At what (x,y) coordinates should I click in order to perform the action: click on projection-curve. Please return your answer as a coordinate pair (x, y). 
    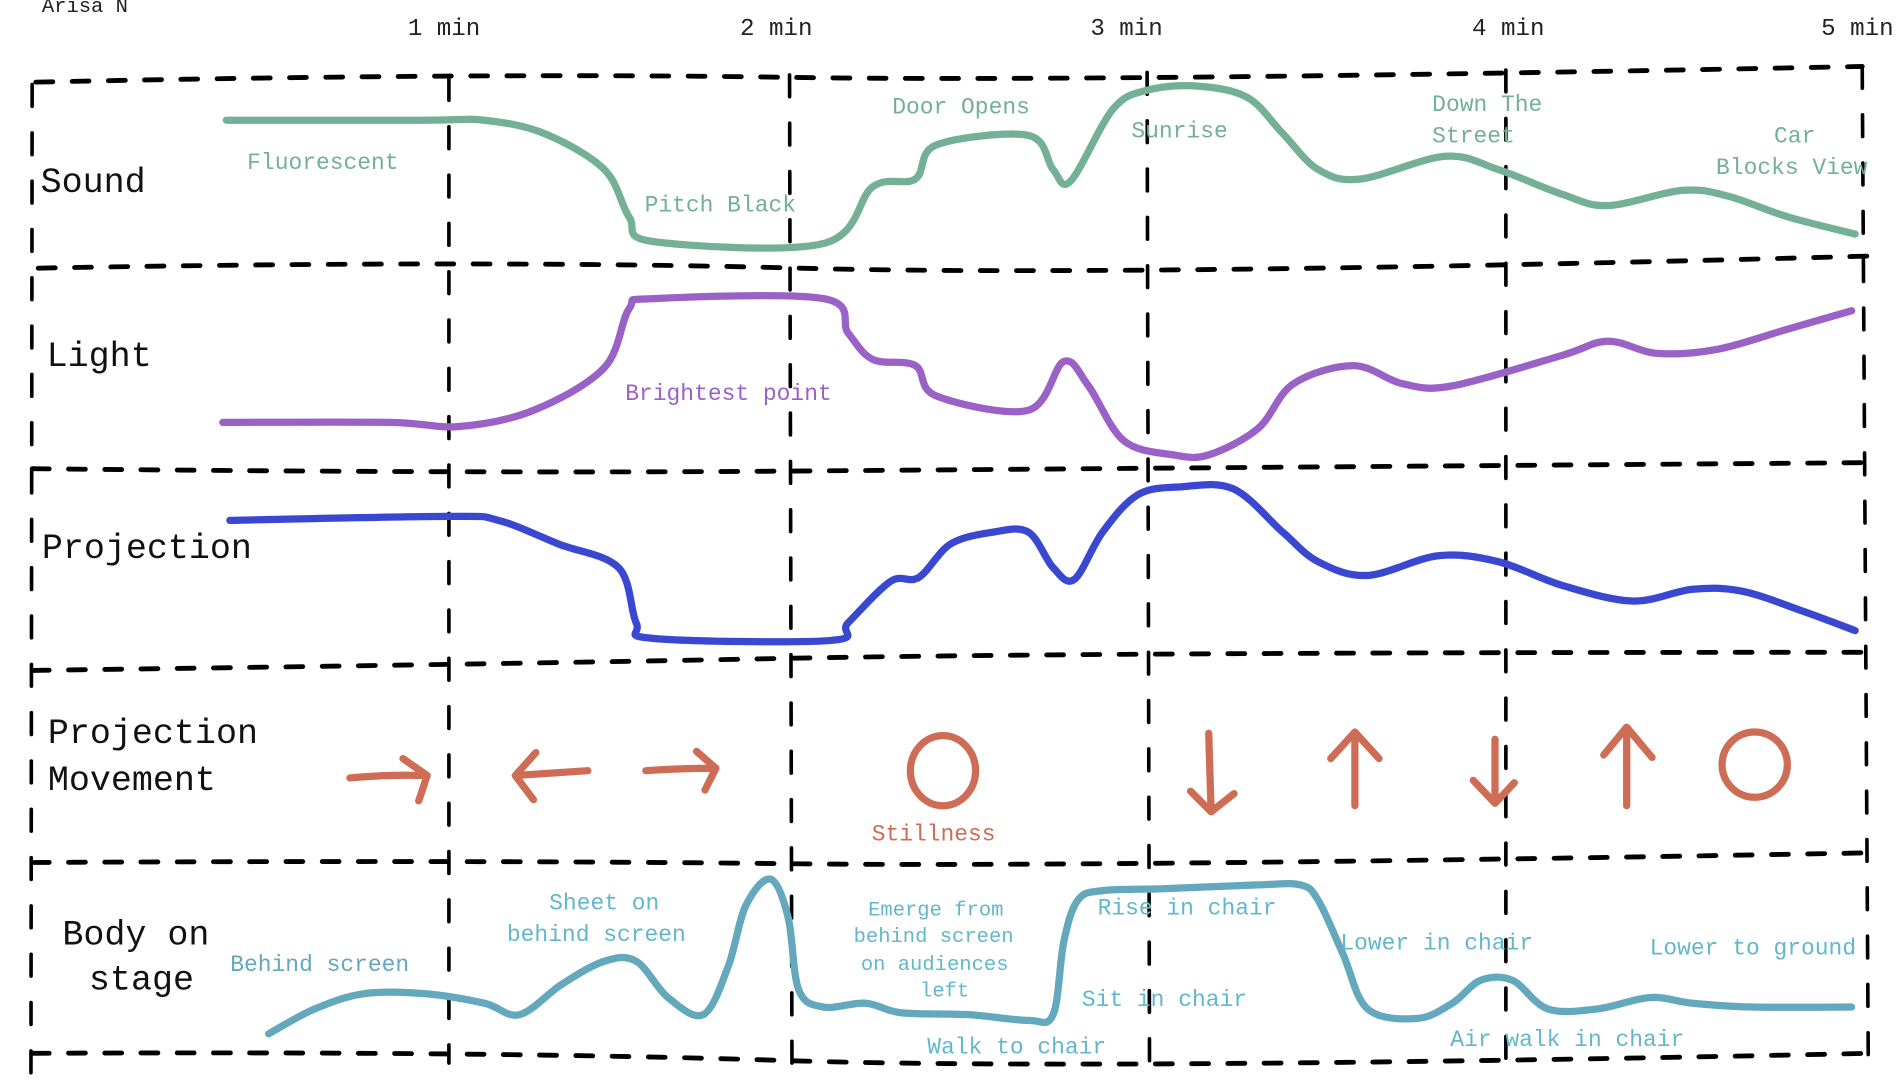
    Looking at the image, I should click on (1042, 563).